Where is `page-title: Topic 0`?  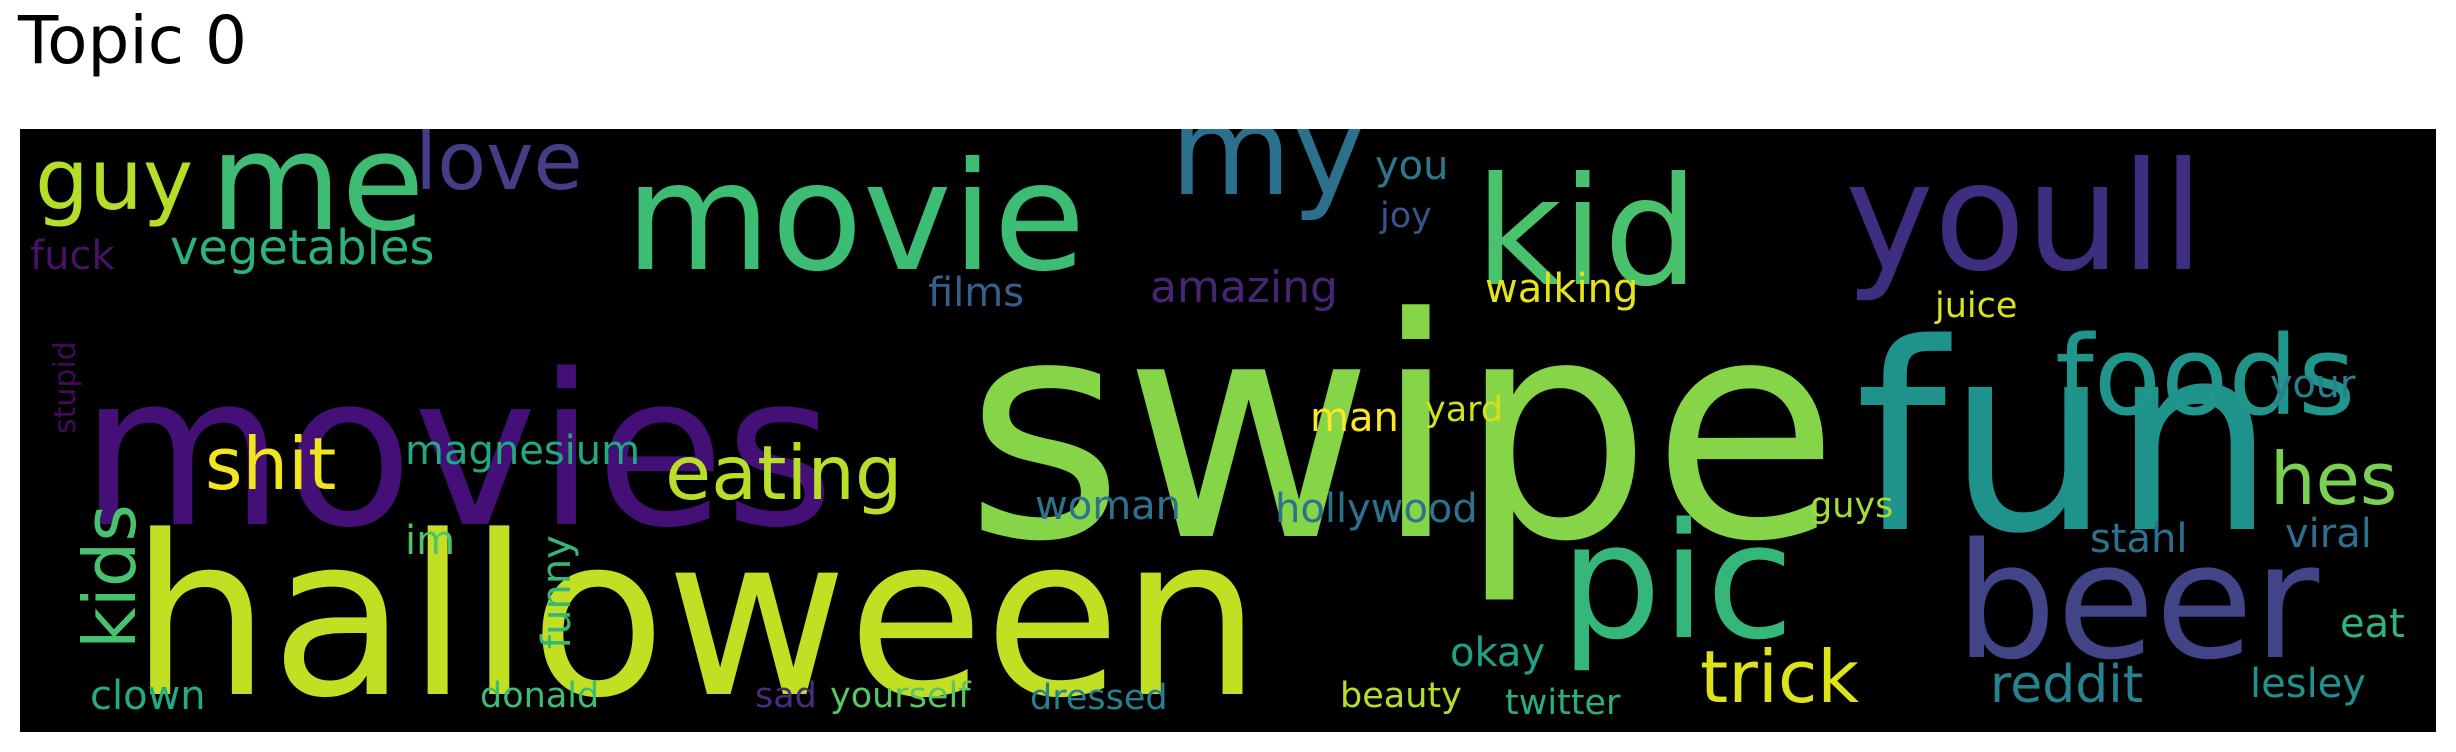
page-title: Topic 0 is located at coordinates (132, 40).